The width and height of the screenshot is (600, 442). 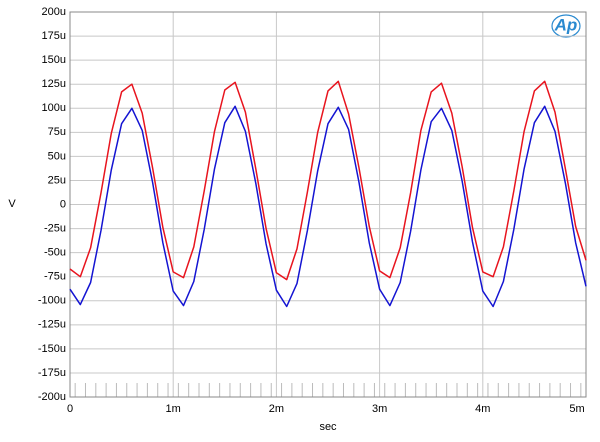 I want to click on x-tick-label: 4m, so click(x=482, y=409).